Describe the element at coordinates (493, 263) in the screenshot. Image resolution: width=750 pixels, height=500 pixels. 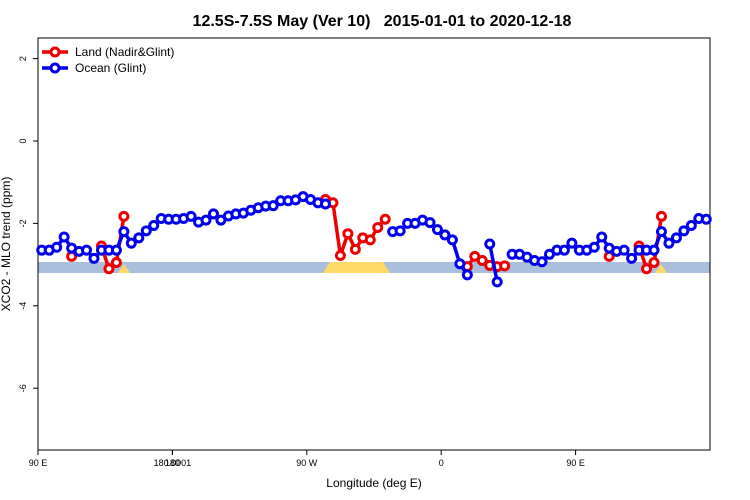
I see `series-line` at that location.